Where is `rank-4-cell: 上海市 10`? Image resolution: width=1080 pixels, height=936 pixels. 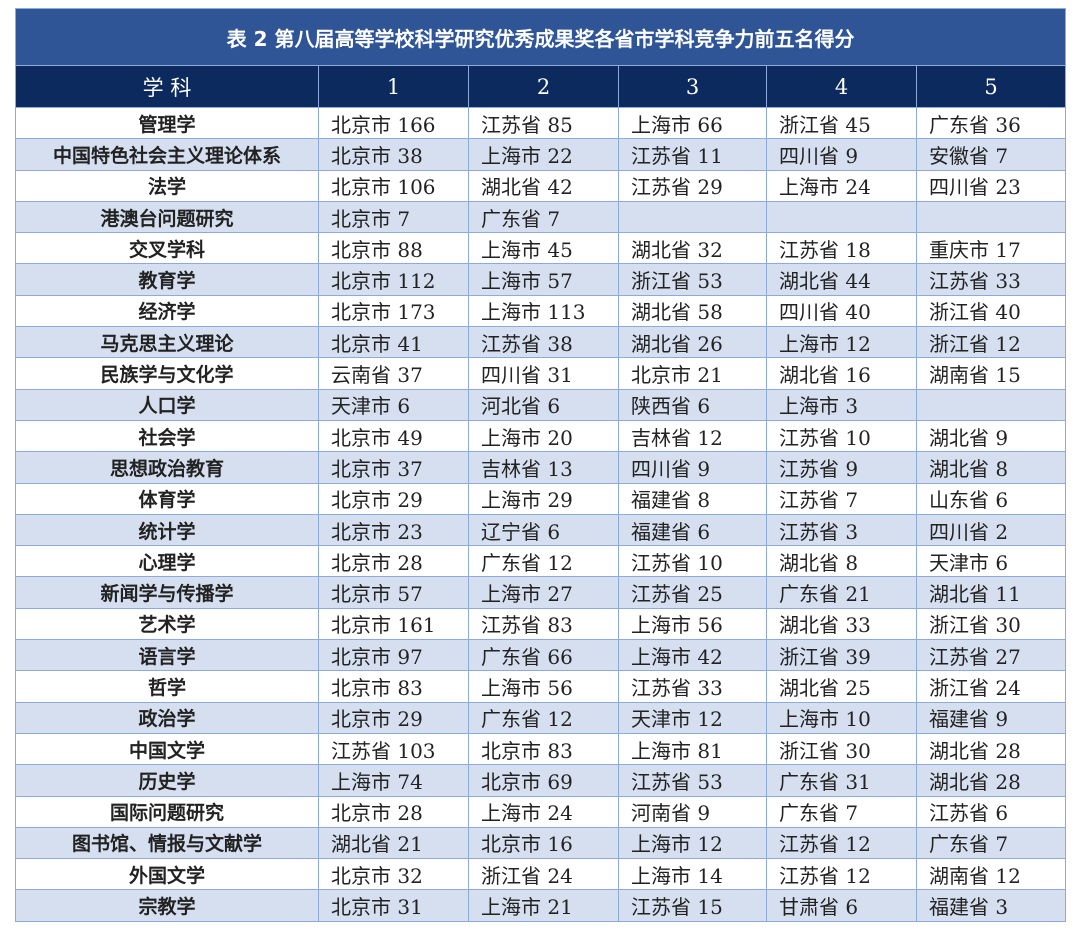
rank-4-cell: 上海市 10 is located at coordinates (841, 717).